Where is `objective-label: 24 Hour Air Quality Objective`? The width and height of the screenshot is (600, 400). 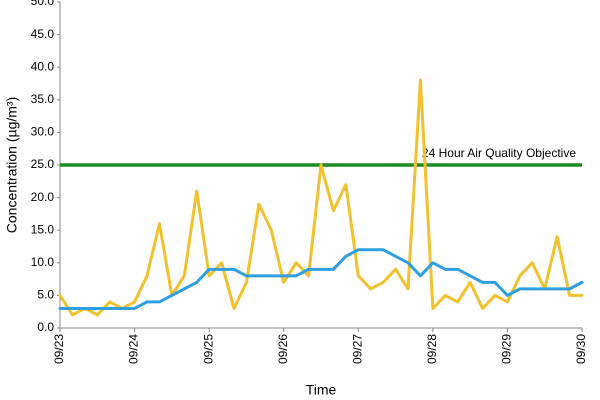
objective-label: 24 Hour Air Quality Objective is located at coordinates (499, 153).